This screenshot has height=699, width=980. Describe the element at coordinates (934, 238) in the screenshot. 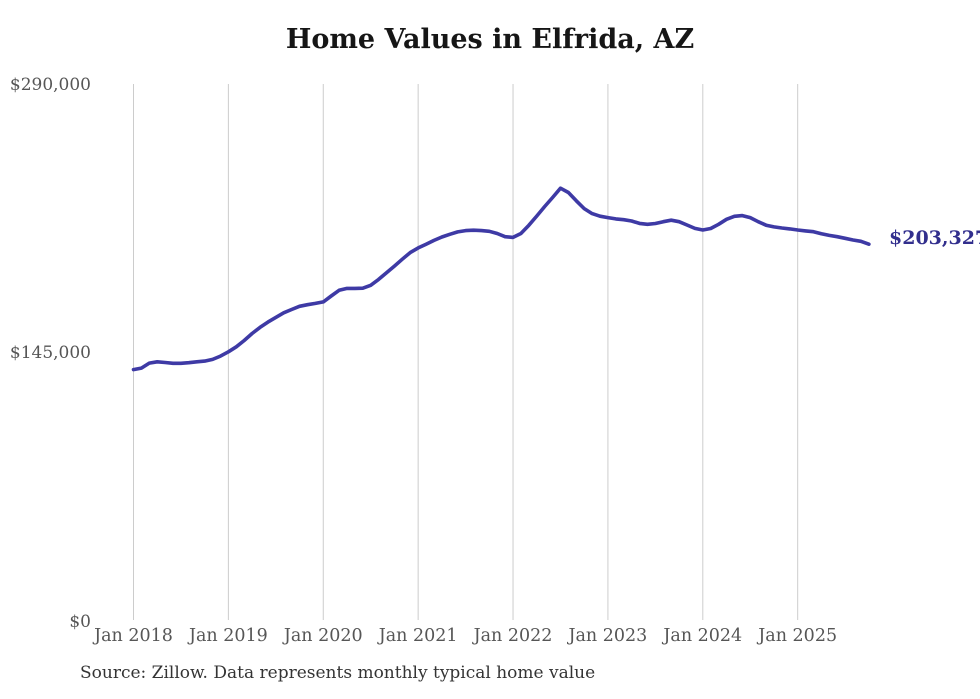

I see `series-end-value-label: $203,327` at that location.